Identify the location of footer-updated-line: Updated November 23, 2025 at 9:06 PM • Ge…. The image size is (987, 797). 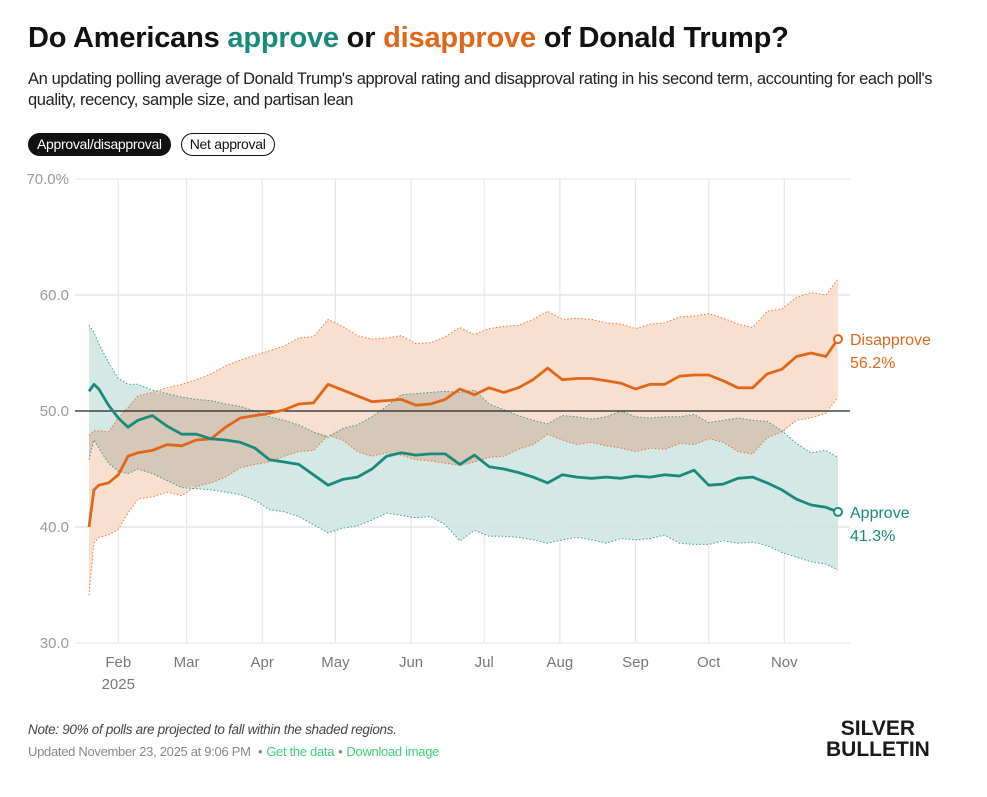
(233, 751).